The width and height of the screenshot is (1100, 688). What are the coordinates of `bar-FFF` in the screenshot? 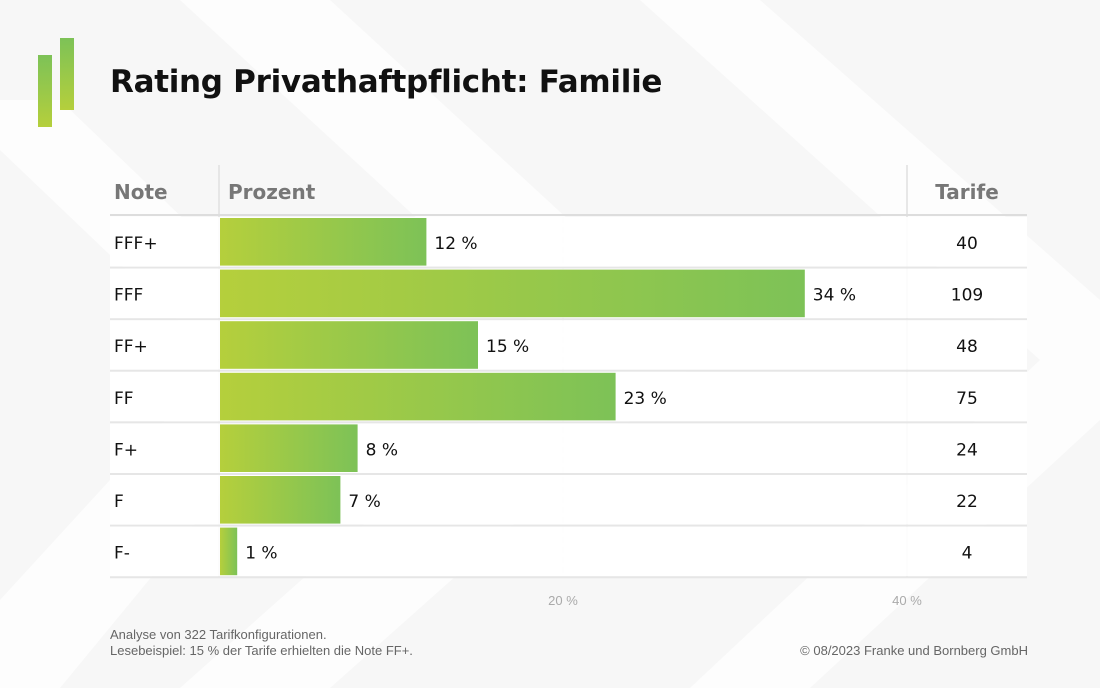 It's located at (512, 293).